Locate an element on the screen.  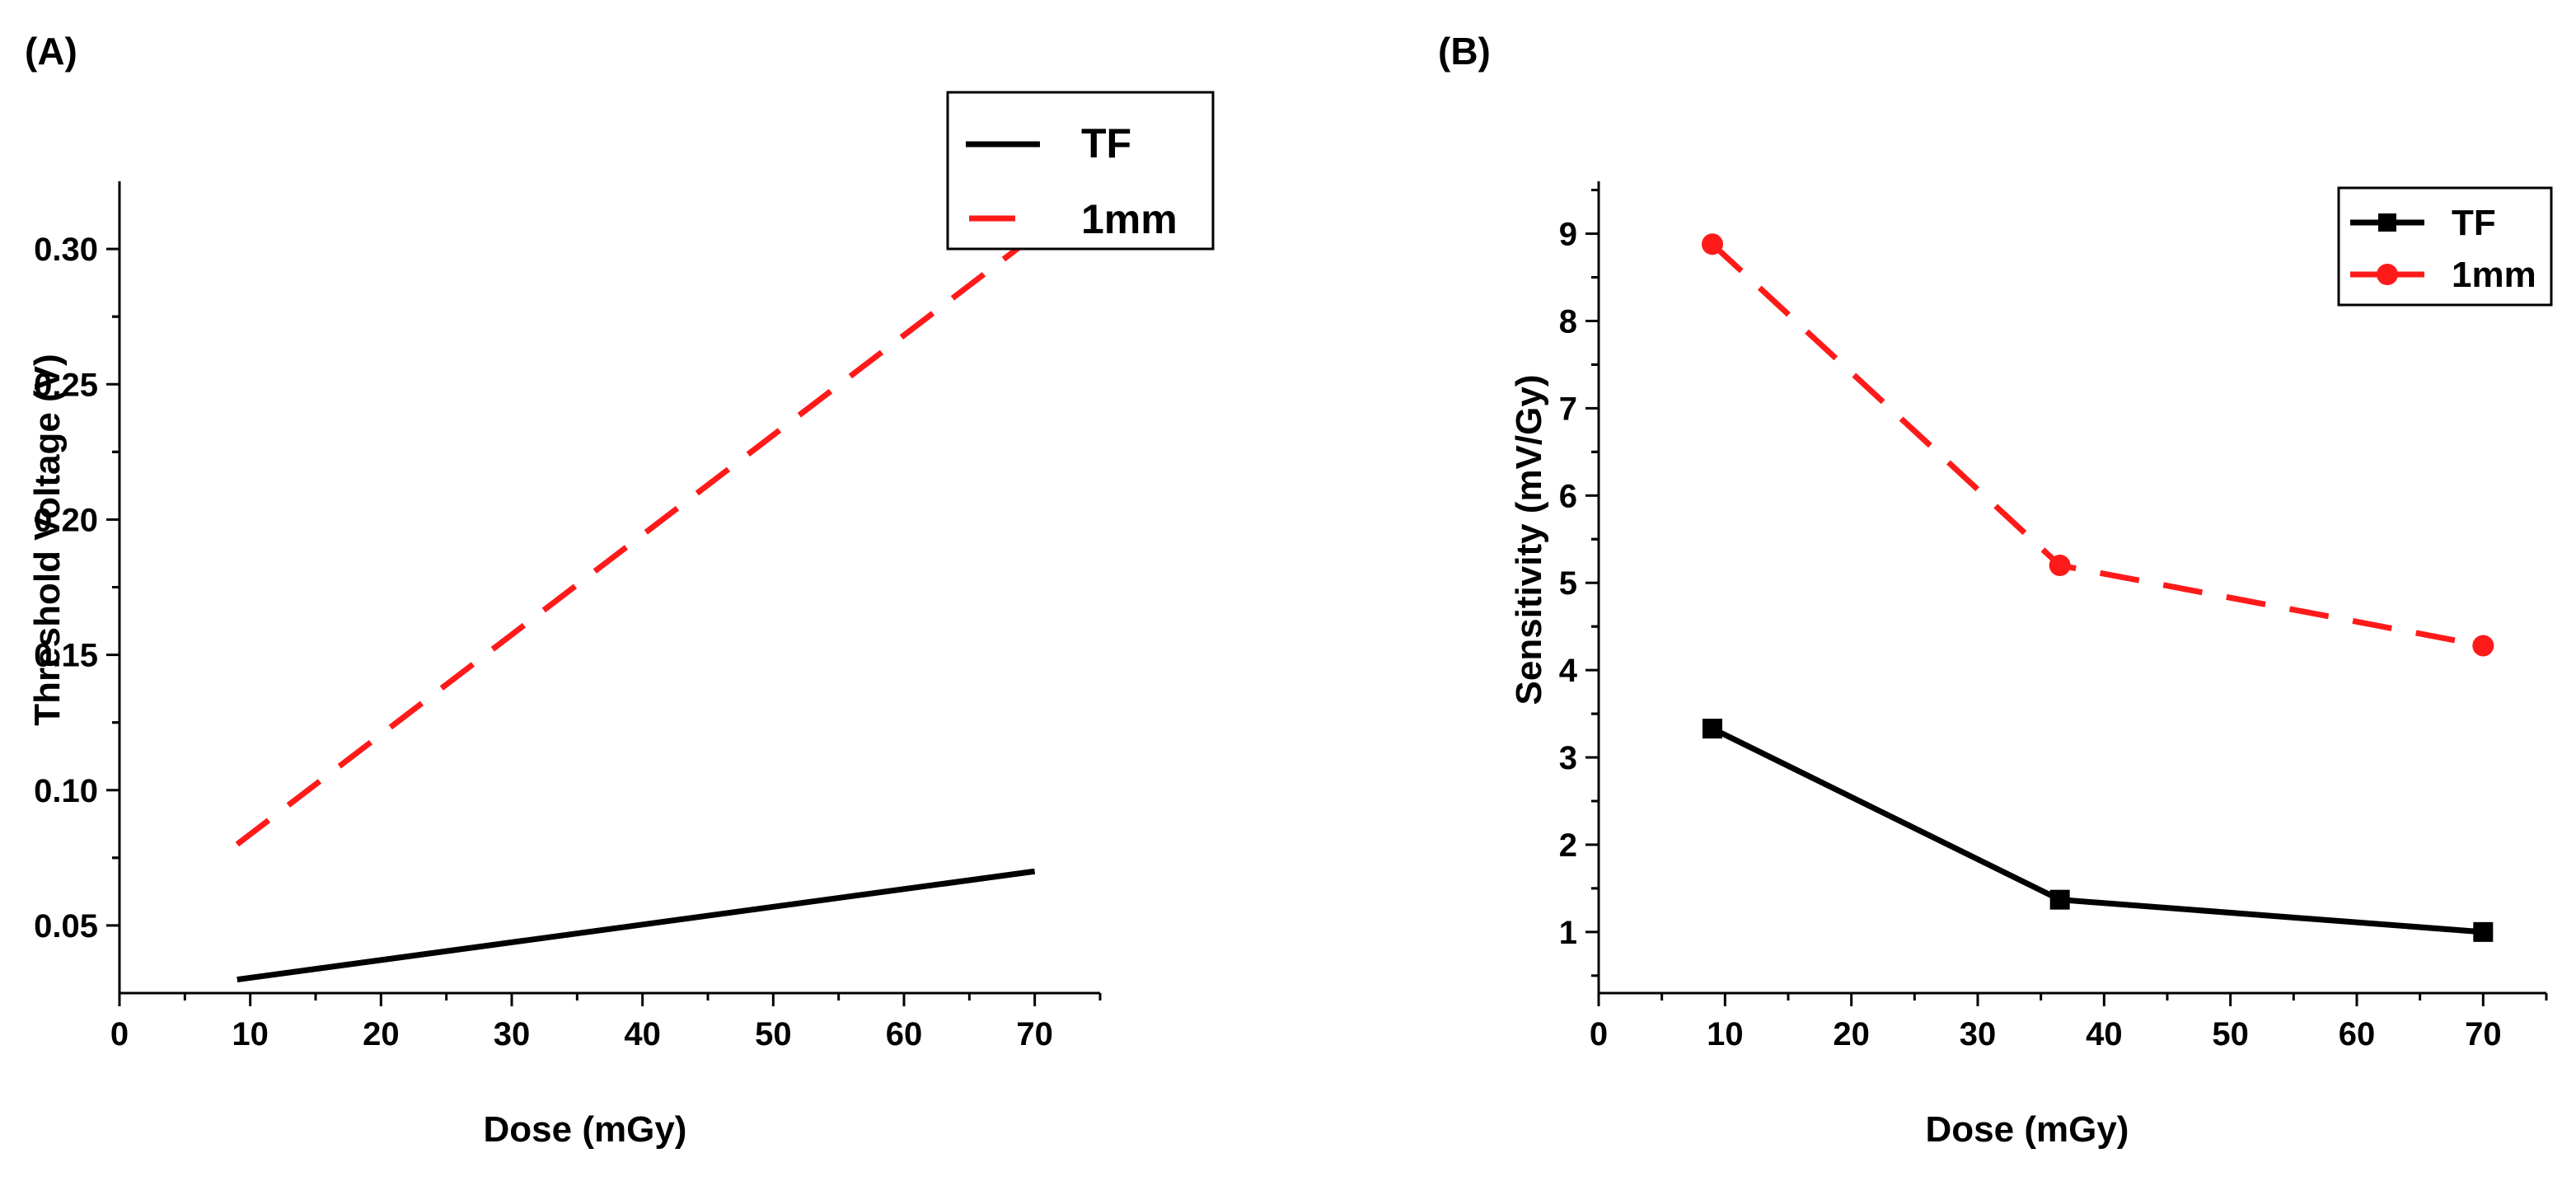
panel-b-legend-box is located at coordinates (2445, 247).